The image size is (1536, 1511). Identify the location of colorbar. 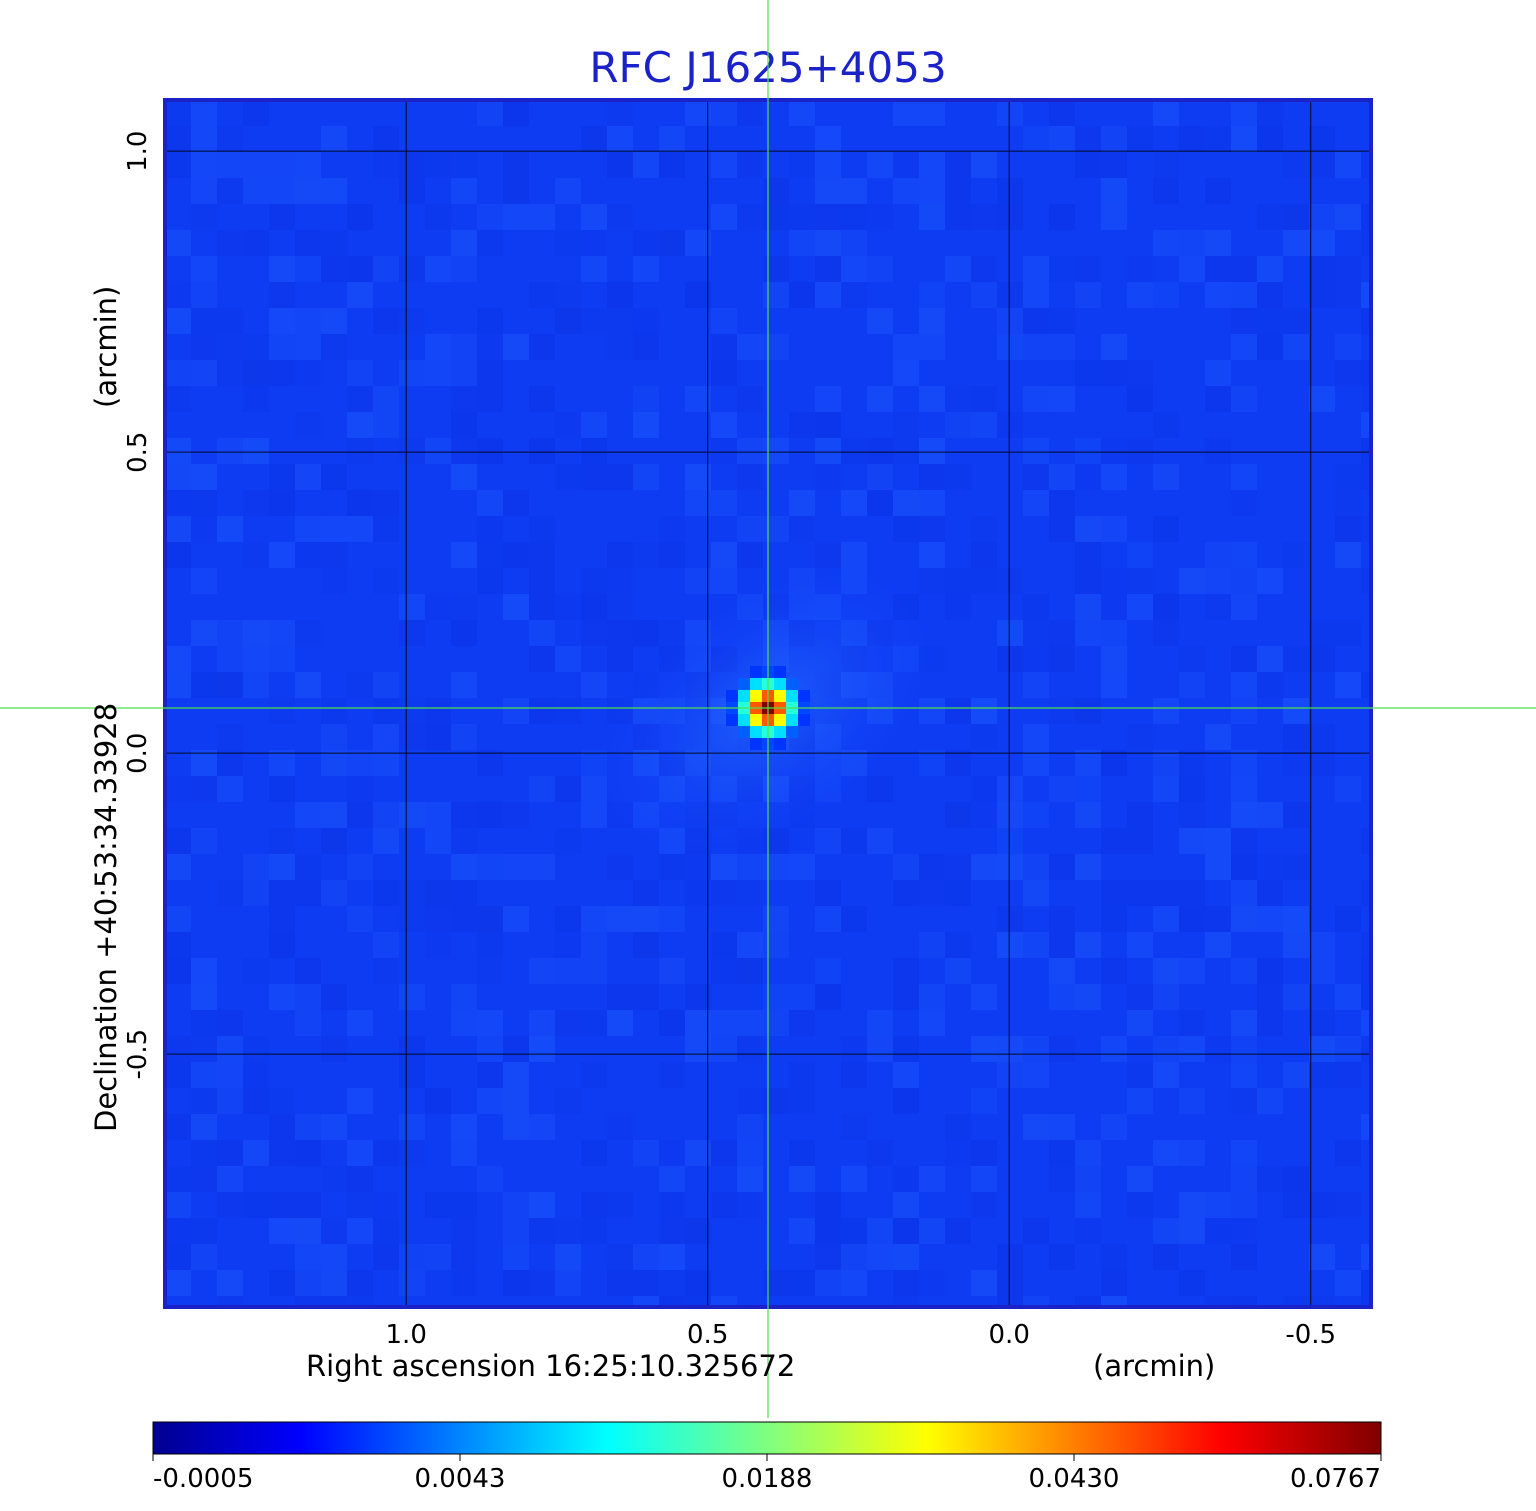
(767, 1438).